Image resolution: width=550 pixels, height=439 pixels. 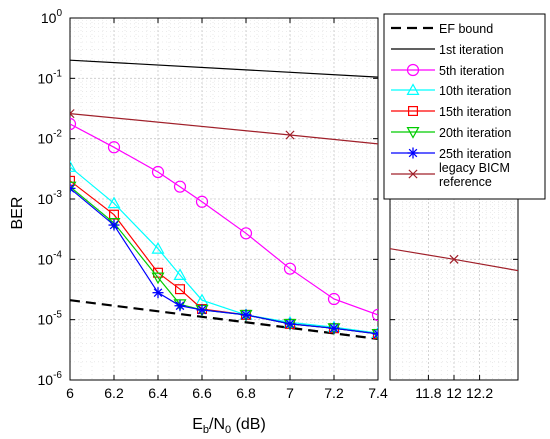 I want to click on x-tick-label: 11.8, so click(x=428, y=393).